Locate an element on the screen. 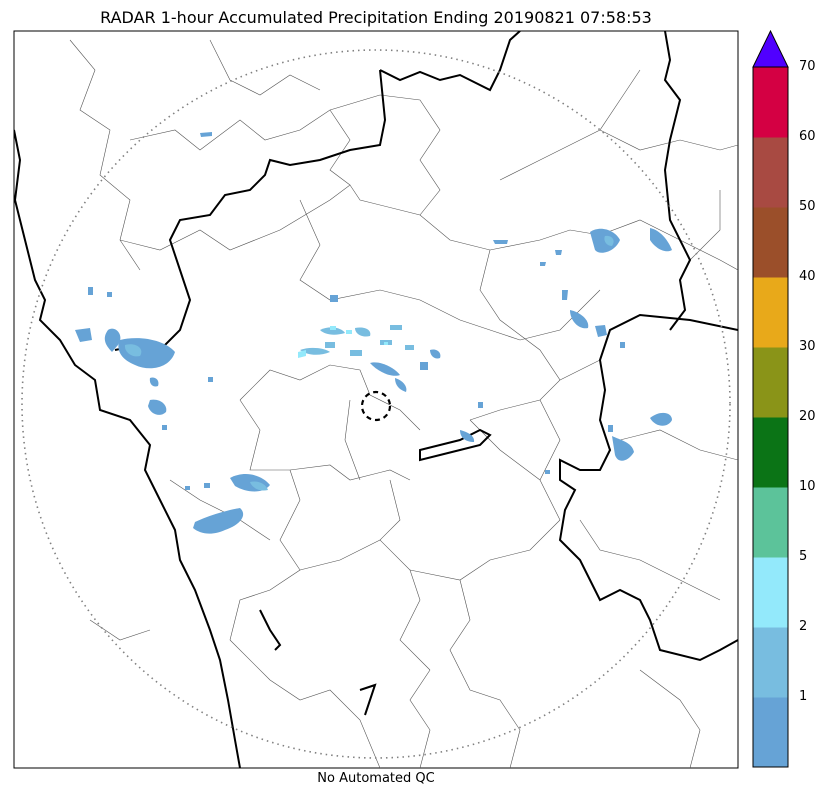 Image resolution: width=825 pixels, height=797 pixels. colorbar-tick-label: 40 is located at coordinates (807, 276).